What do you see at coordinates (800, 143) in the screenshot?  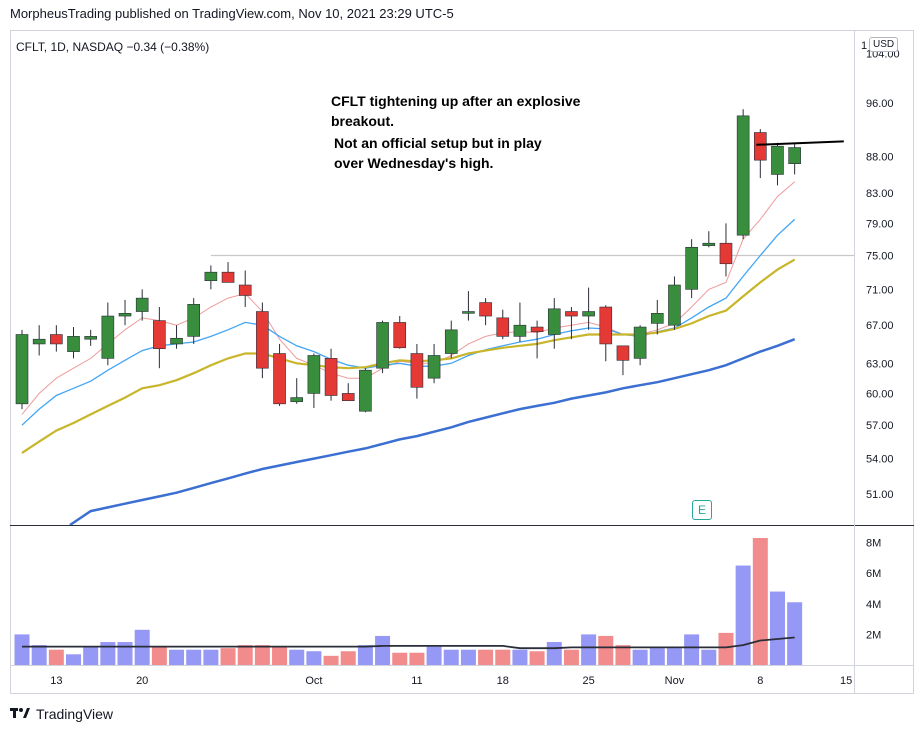 I see `resistance-line` at bounding box center [800, 143].